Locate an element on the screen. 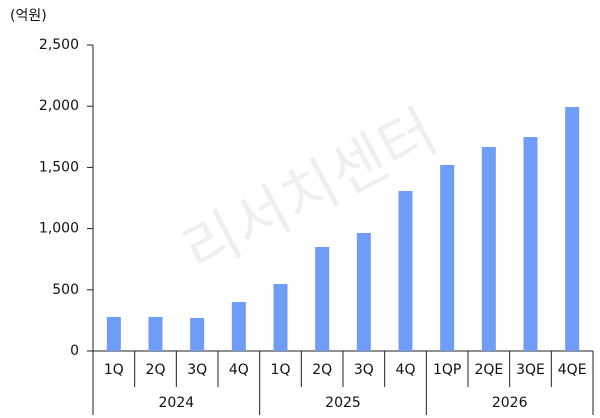 The height and width of the screenshot is (418, 600). y-tick-label: 2,000 is located at coordinates (59, 106).